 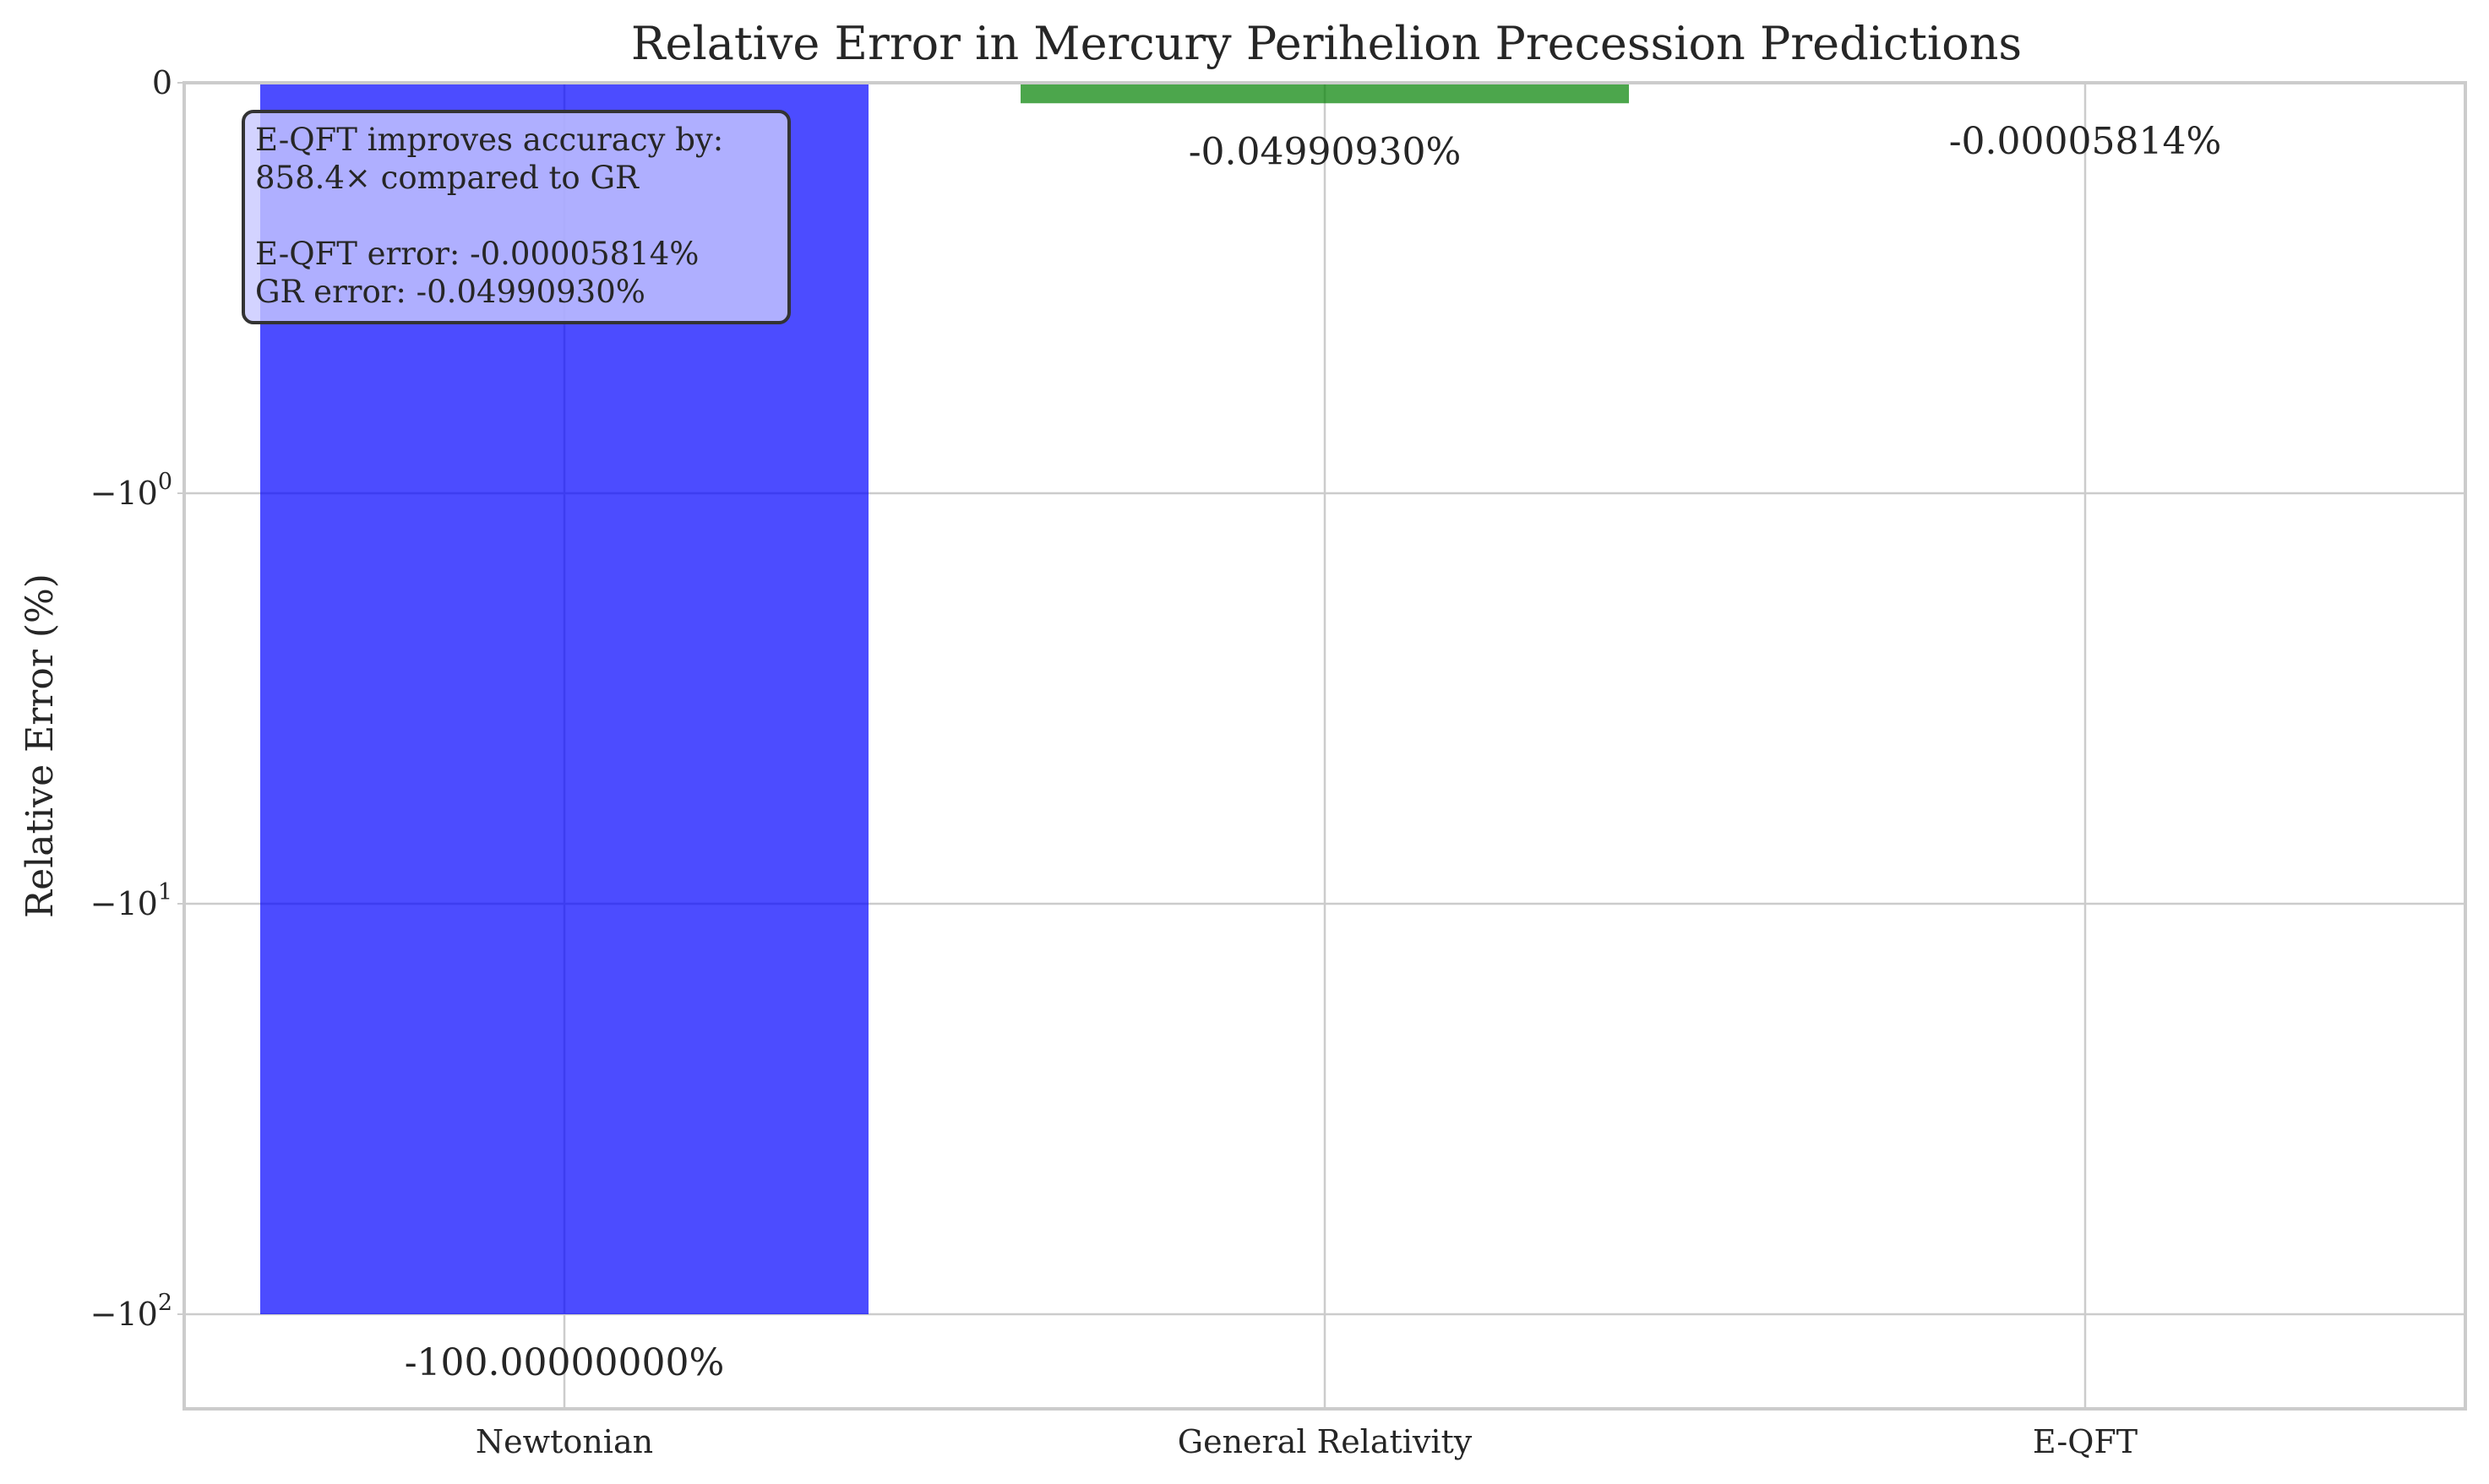 What do you see at coordinates (1325, 93) in the screenshot?
I see `bar-general-relativity` at bounding box center [1325, 93].